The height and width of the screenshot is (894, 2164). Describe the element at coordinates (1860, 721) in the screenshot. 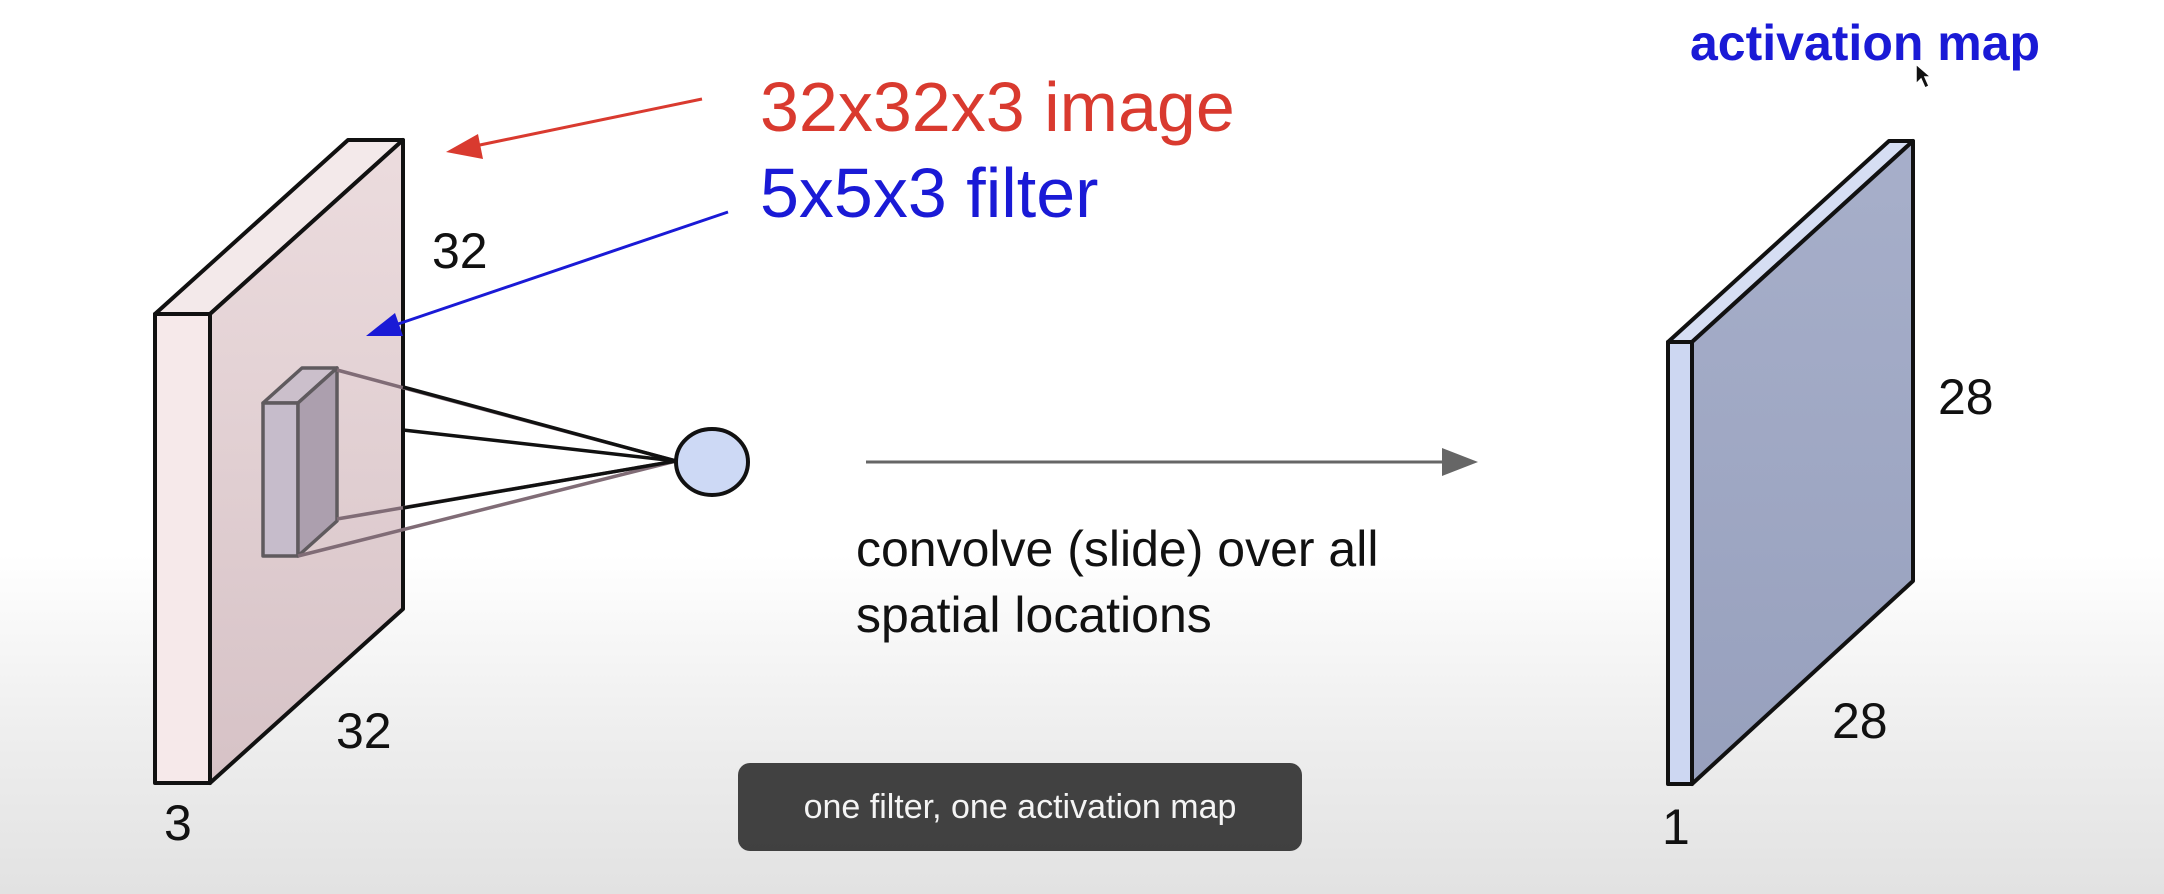

I see `output-width-label: 28` at that location.